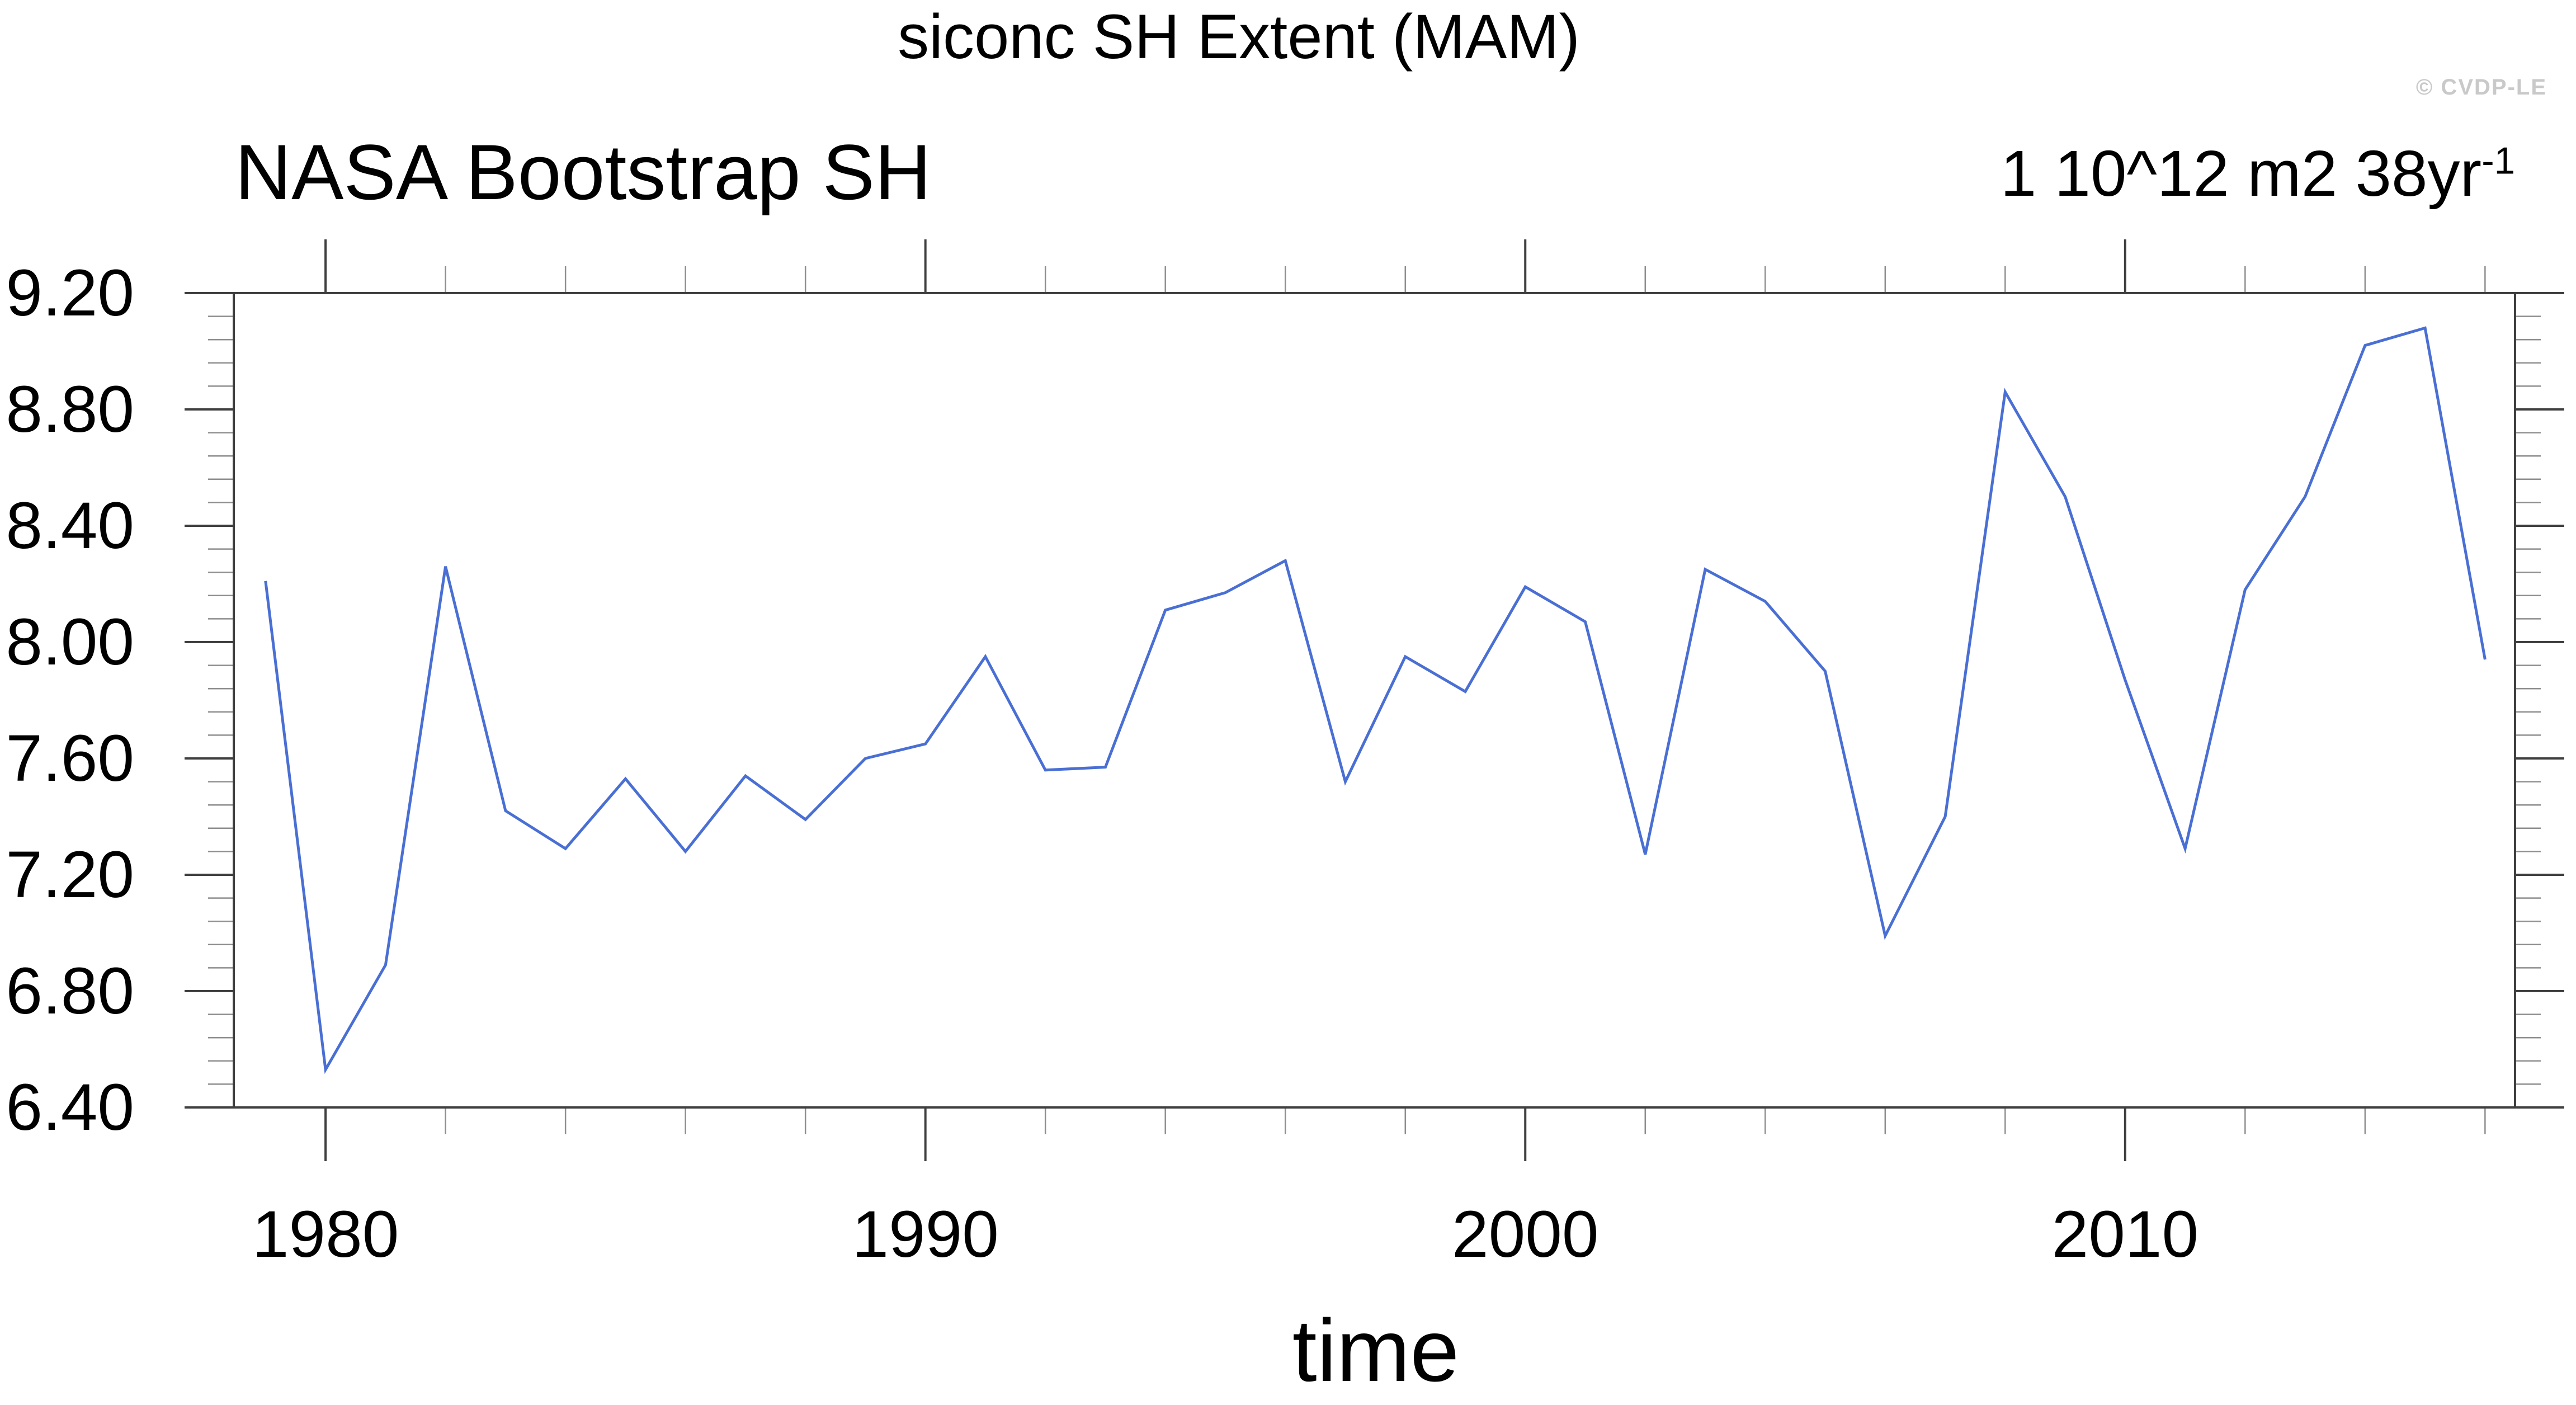  Describe the element at coordinates (70, 991) in the screenshot. I see `y-tick-label: 6.80` at that location.